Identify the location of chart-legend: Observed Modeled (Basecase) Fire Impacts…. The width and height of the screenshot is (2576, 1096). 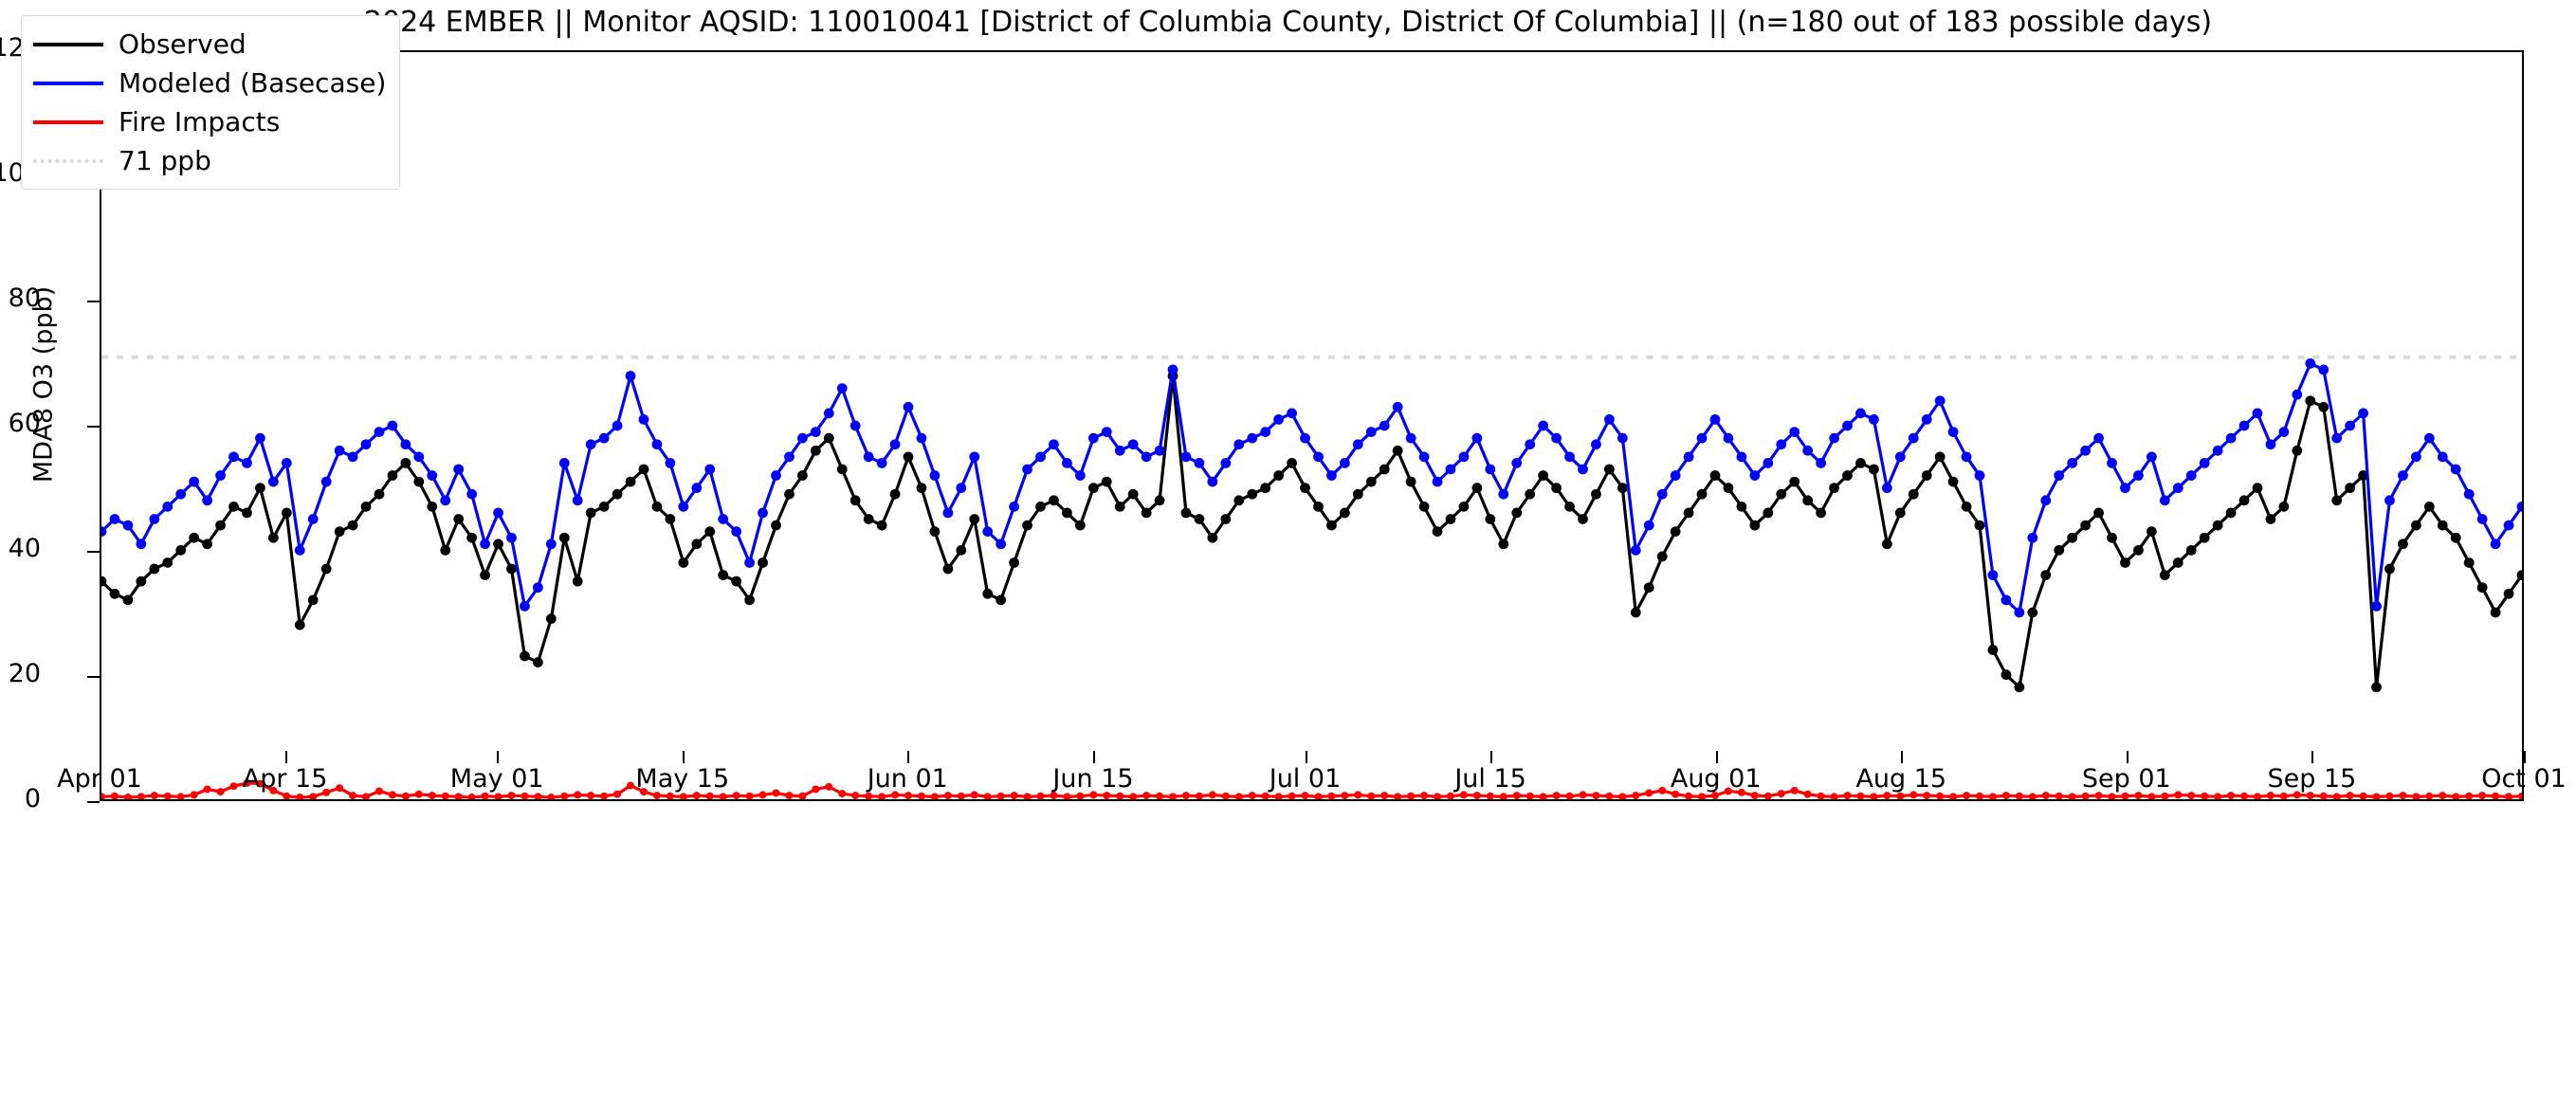
(211, 102).